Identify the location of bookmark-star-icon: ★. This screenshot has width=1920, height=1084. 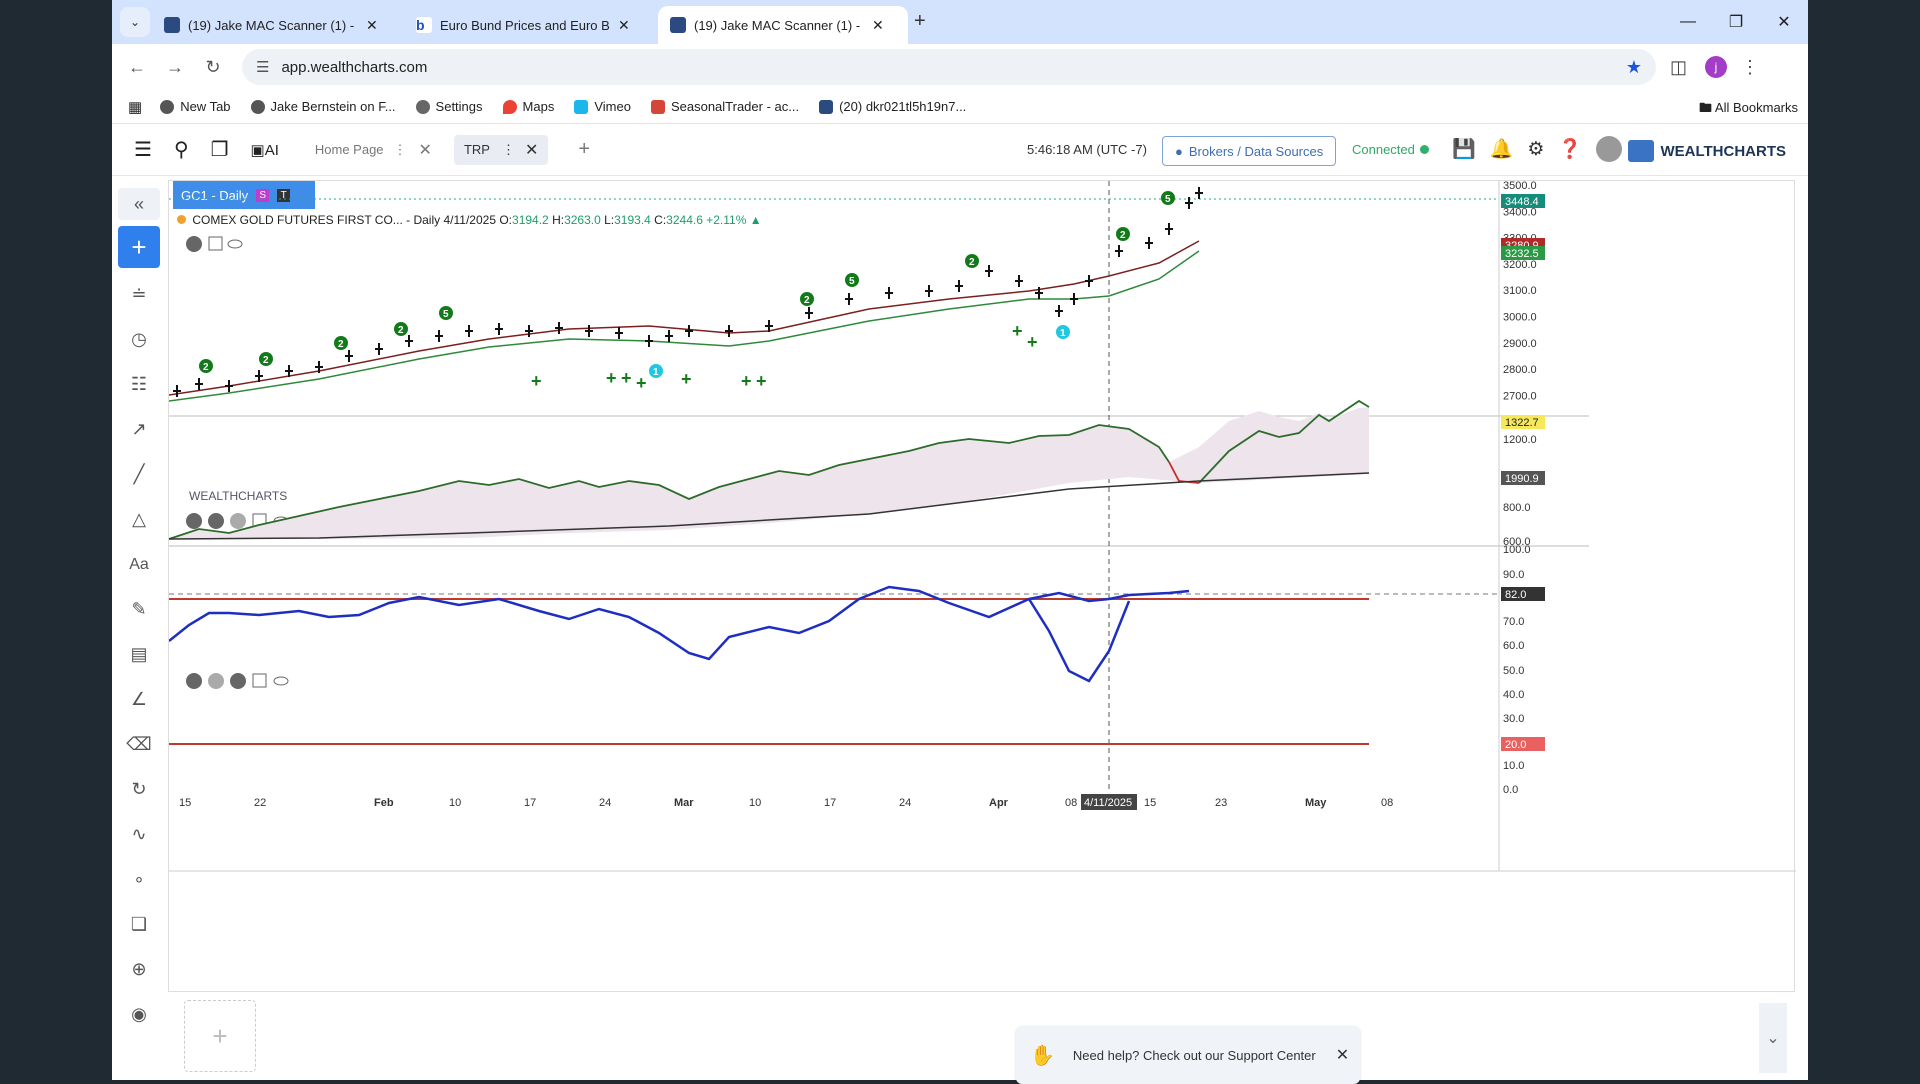
(1633, 66).